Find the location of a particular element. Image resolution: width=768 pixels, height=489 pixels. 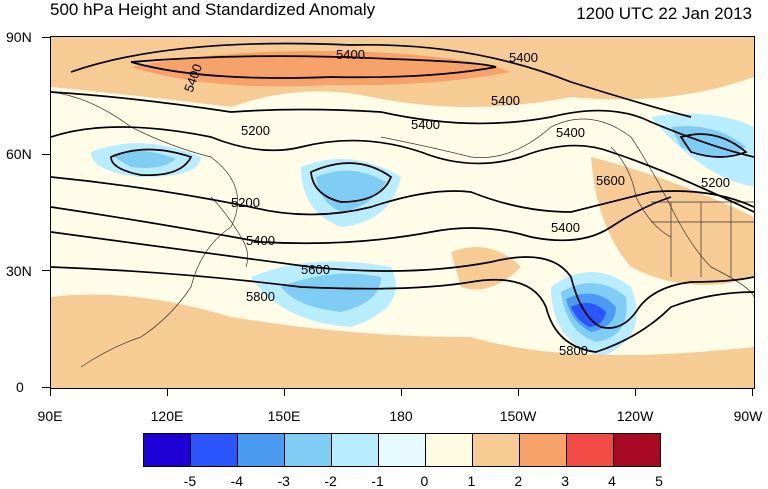

colorbar-label: -2 is located at coordinates (330, 481).